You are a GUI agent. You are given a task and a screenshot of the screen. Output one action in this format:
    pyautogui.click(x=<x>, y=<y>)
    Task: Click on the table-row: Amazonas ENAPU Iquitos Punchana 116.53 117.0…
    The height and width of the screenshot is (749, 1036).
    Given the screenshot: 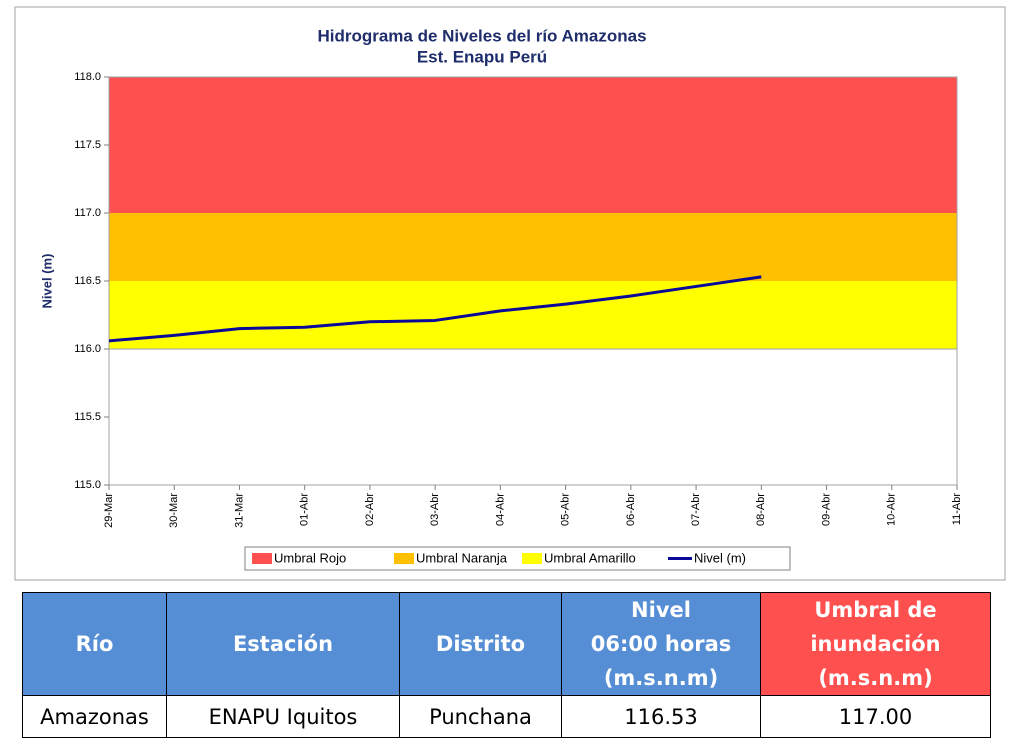 What is the action you would take?
    pyautogui.click(x=506, y=716)
    